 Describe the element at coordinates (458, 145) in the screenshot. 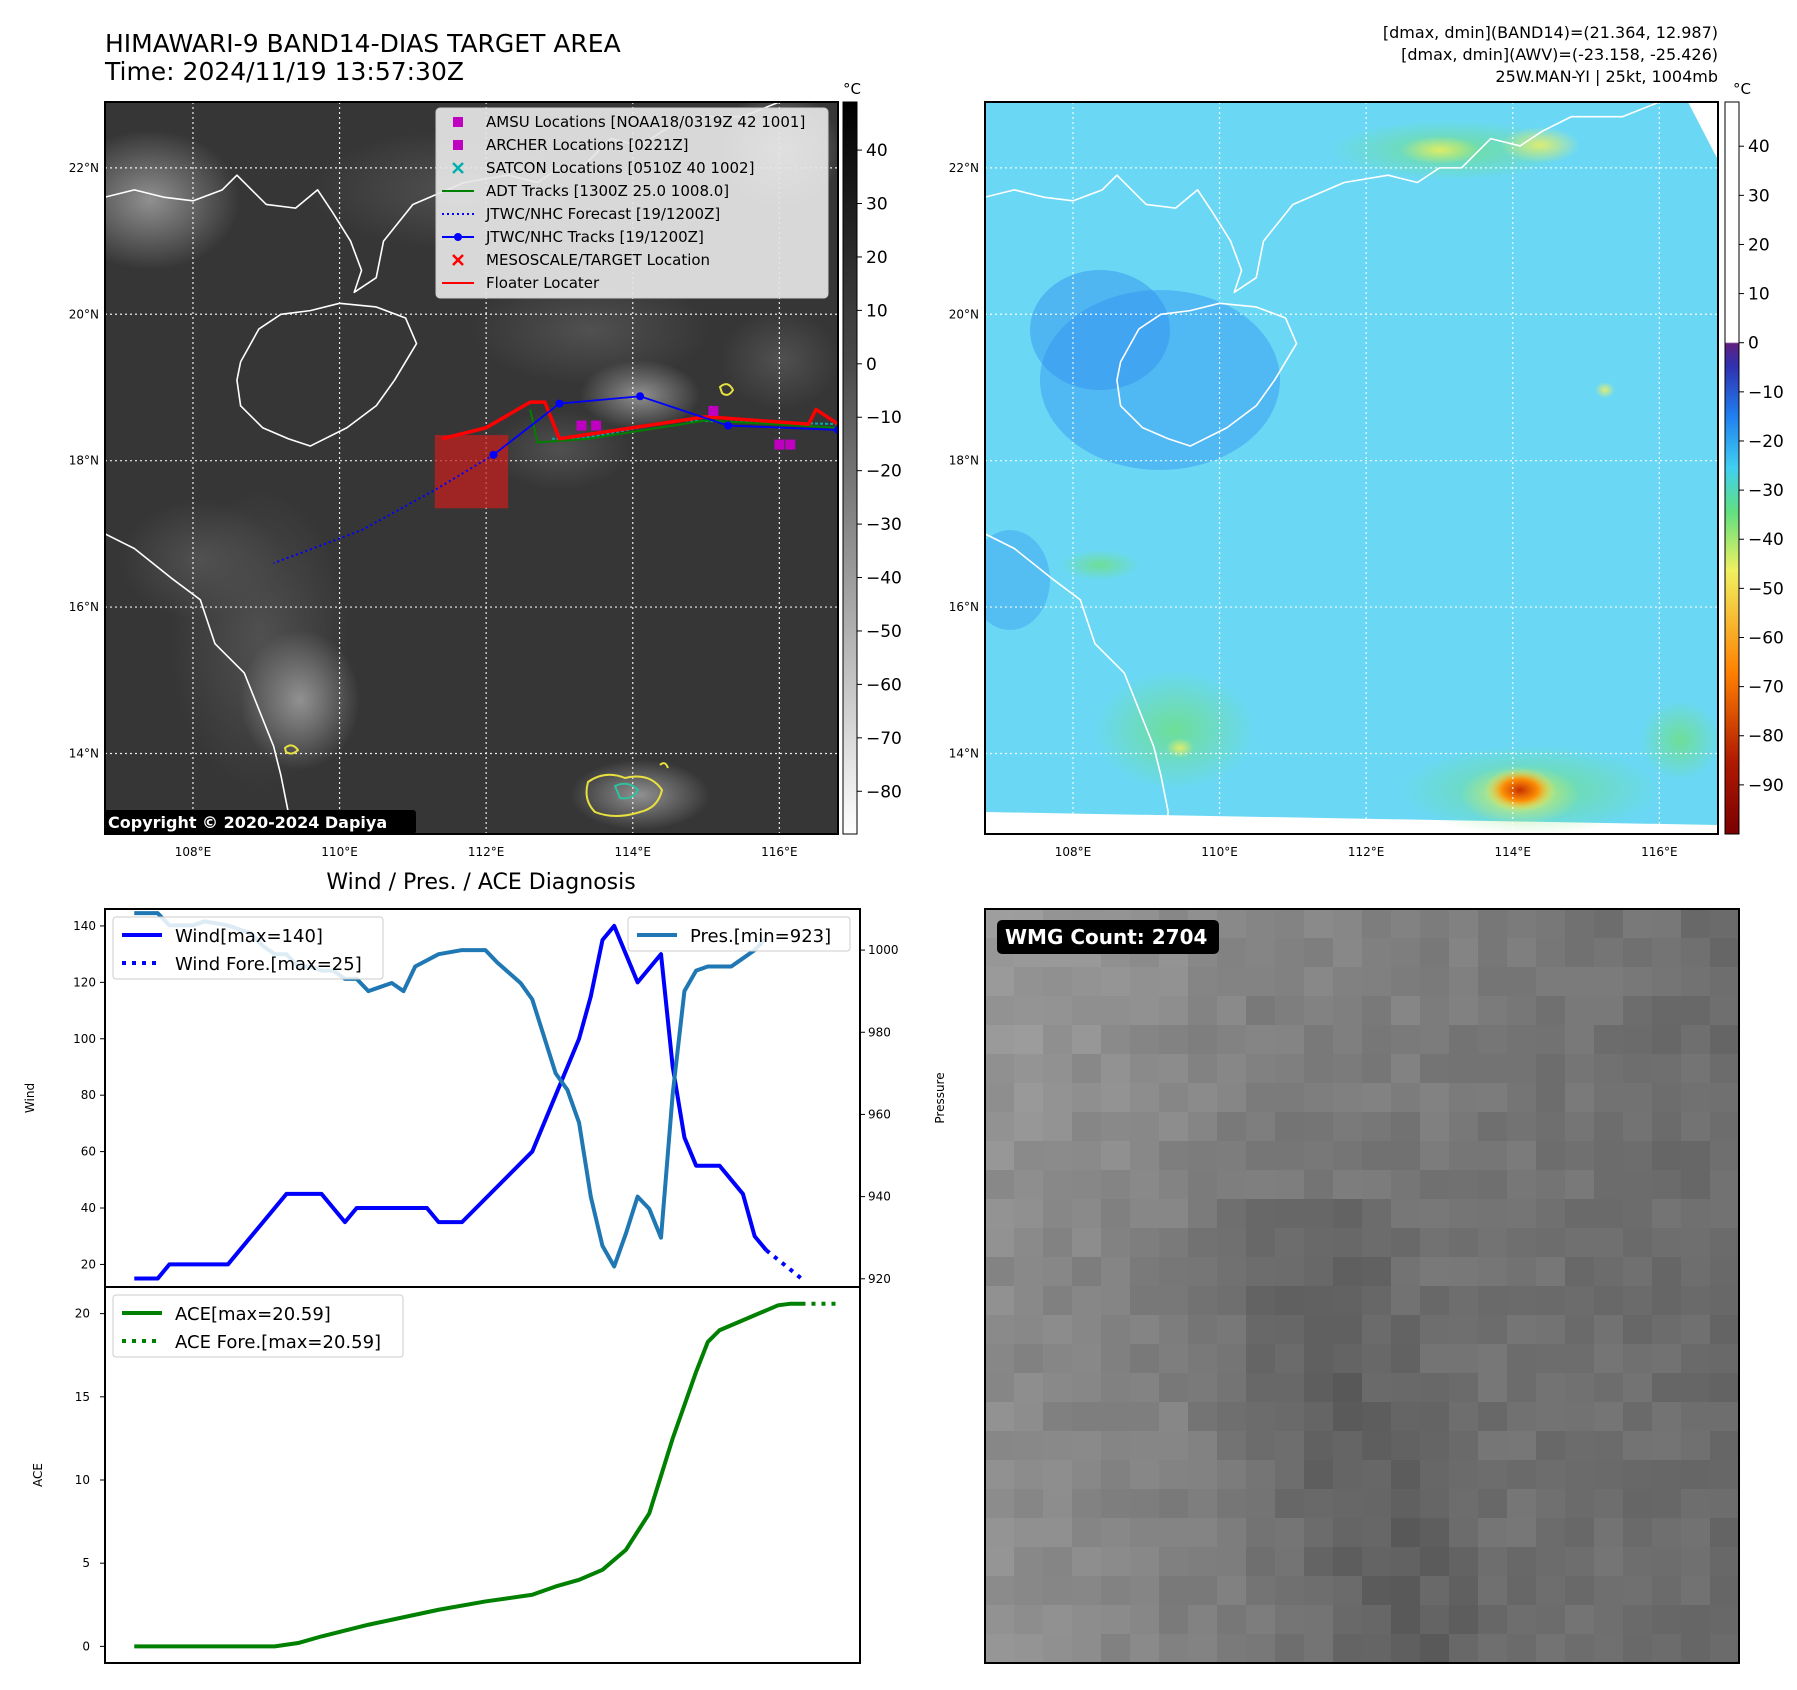

I see `legend-marker-square` at that location.